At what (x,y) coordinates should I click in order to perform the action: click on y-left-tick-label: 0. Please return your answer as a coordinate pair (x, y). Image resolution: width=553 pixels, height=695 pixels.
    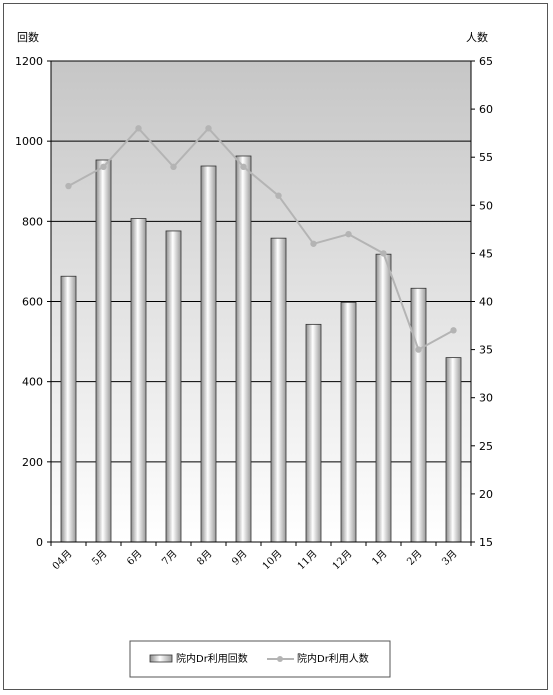
    Looking at the image, I should click on (39, 542).